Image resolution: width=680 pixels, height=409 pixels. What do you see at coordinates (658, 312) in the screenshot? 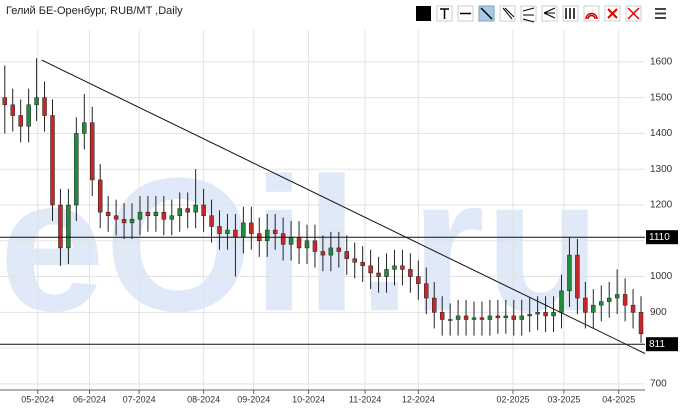
I see `y-tick-label: 900` at bounding box center [658, 312].